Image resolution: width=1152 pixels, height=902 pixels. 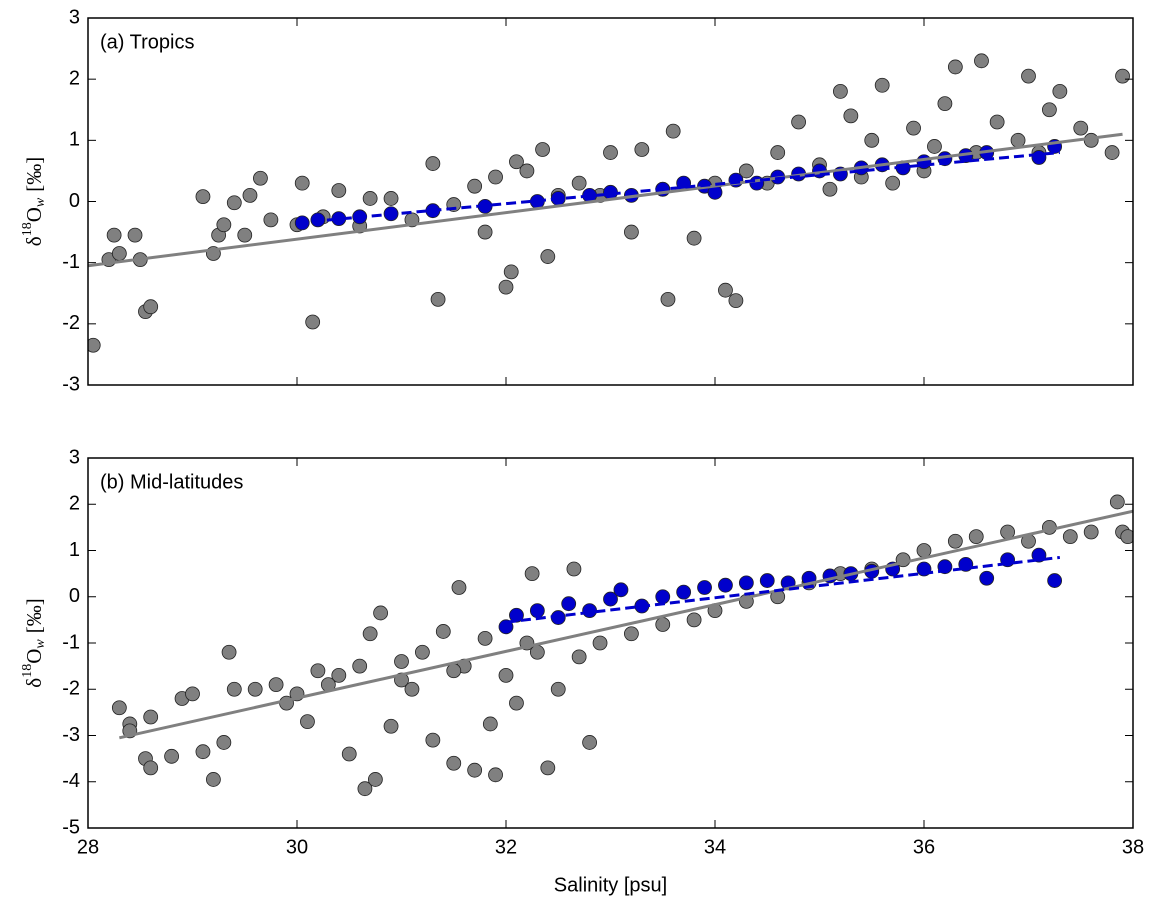 I want to click on y-axis-label: δ18Ow [‰], so click(x=34, y=201).